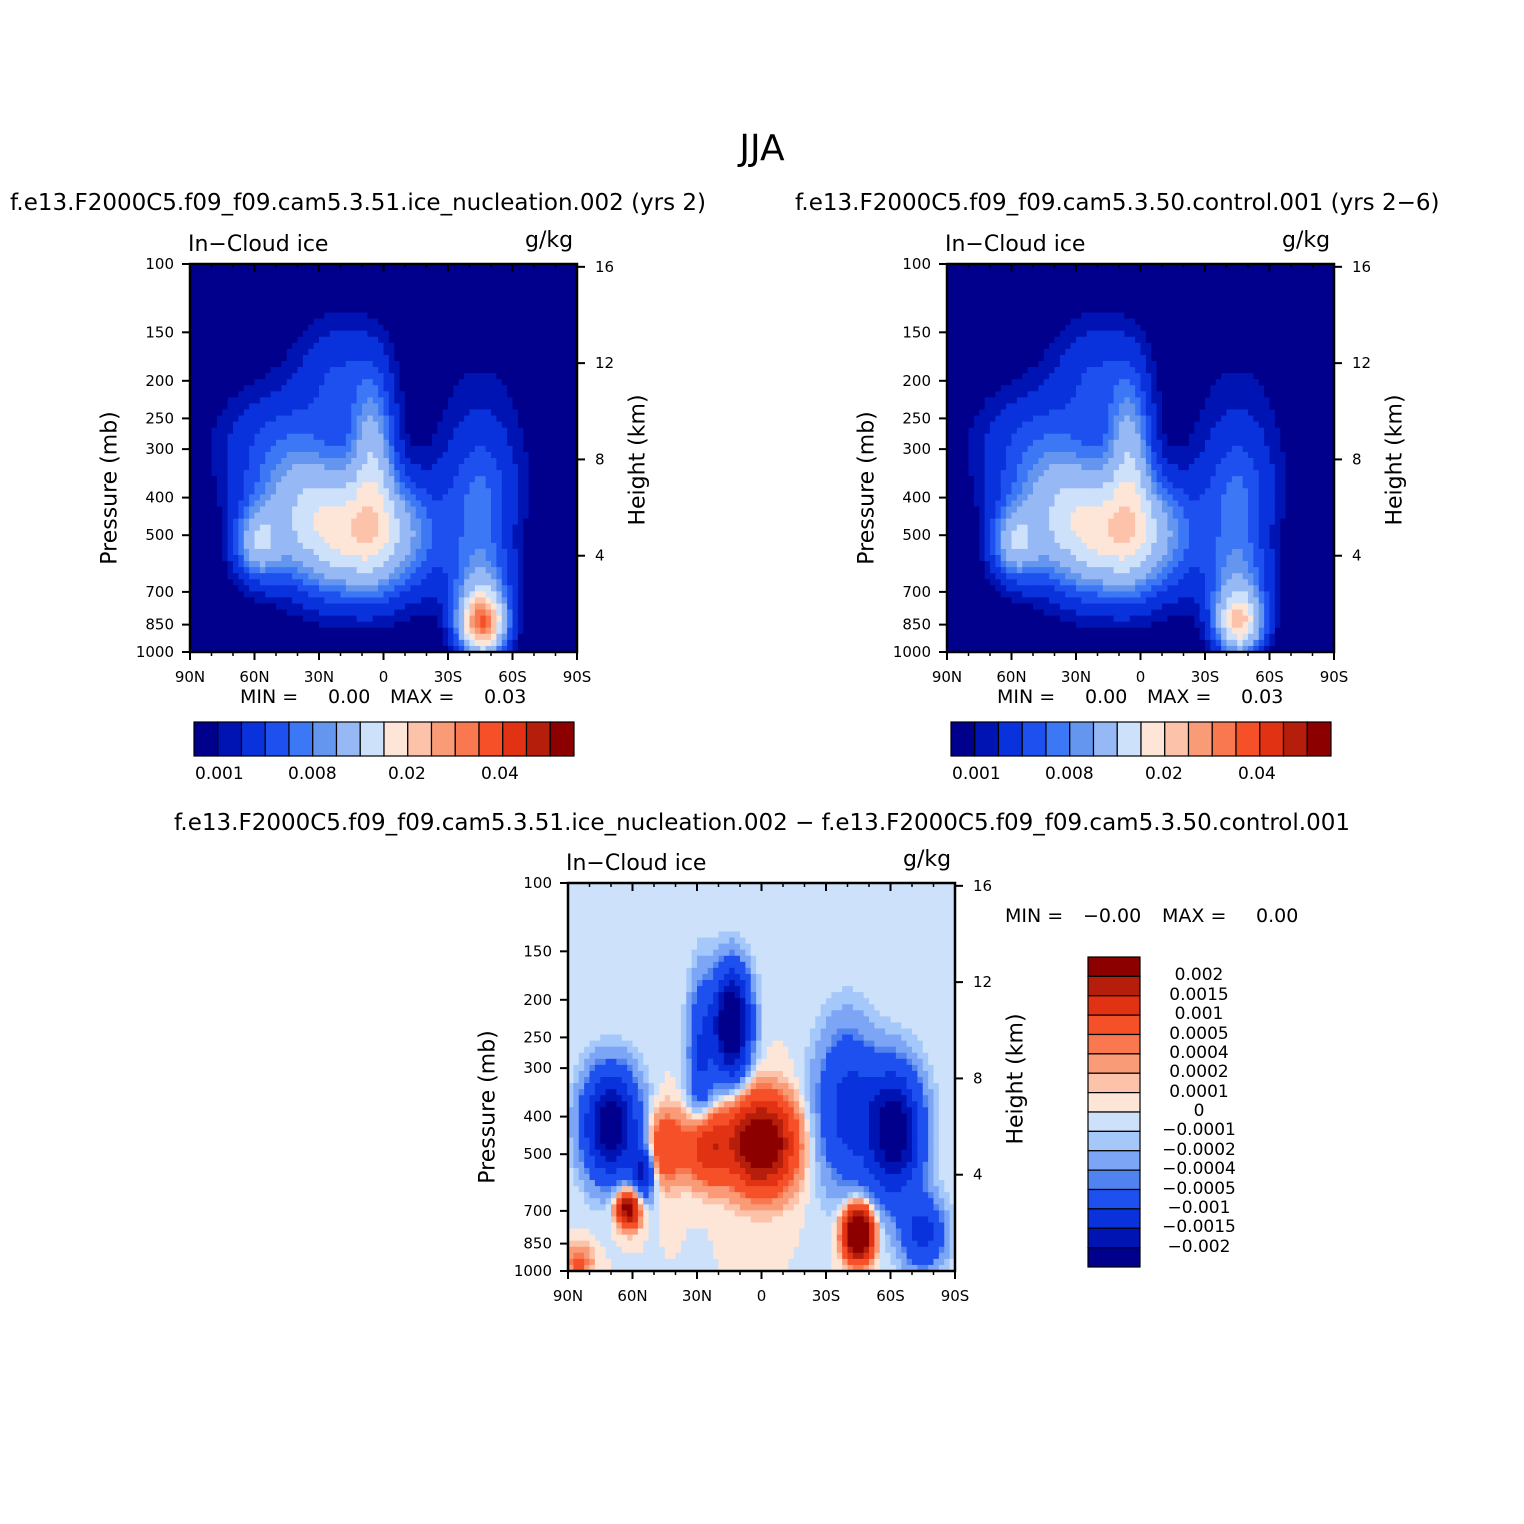 This screenshot has height=1524, width=1524. What do you see at coordinates (1395, 460) in the screenshot?
I see `y2-axis-label: Height (km)` at bounding box center [1395, 460].